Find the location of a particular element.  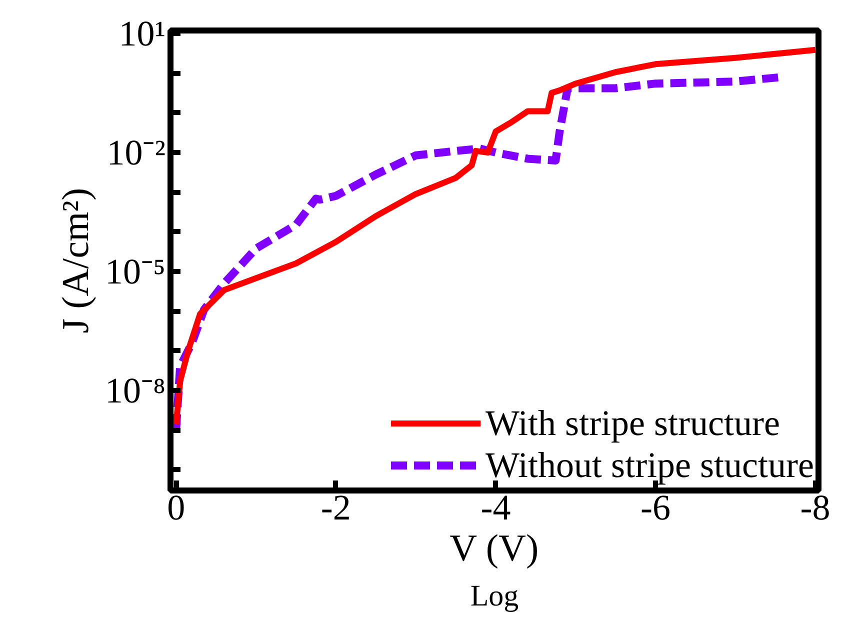

y-tick-label: 10⁻⁵ is located at coordinates (135, 272).